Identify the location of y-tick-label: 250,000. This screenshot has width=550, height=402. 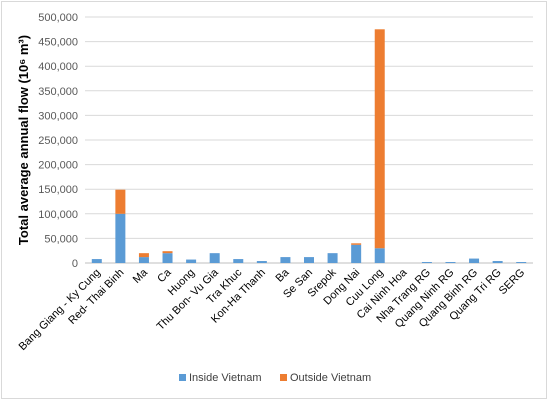
(58, 141).